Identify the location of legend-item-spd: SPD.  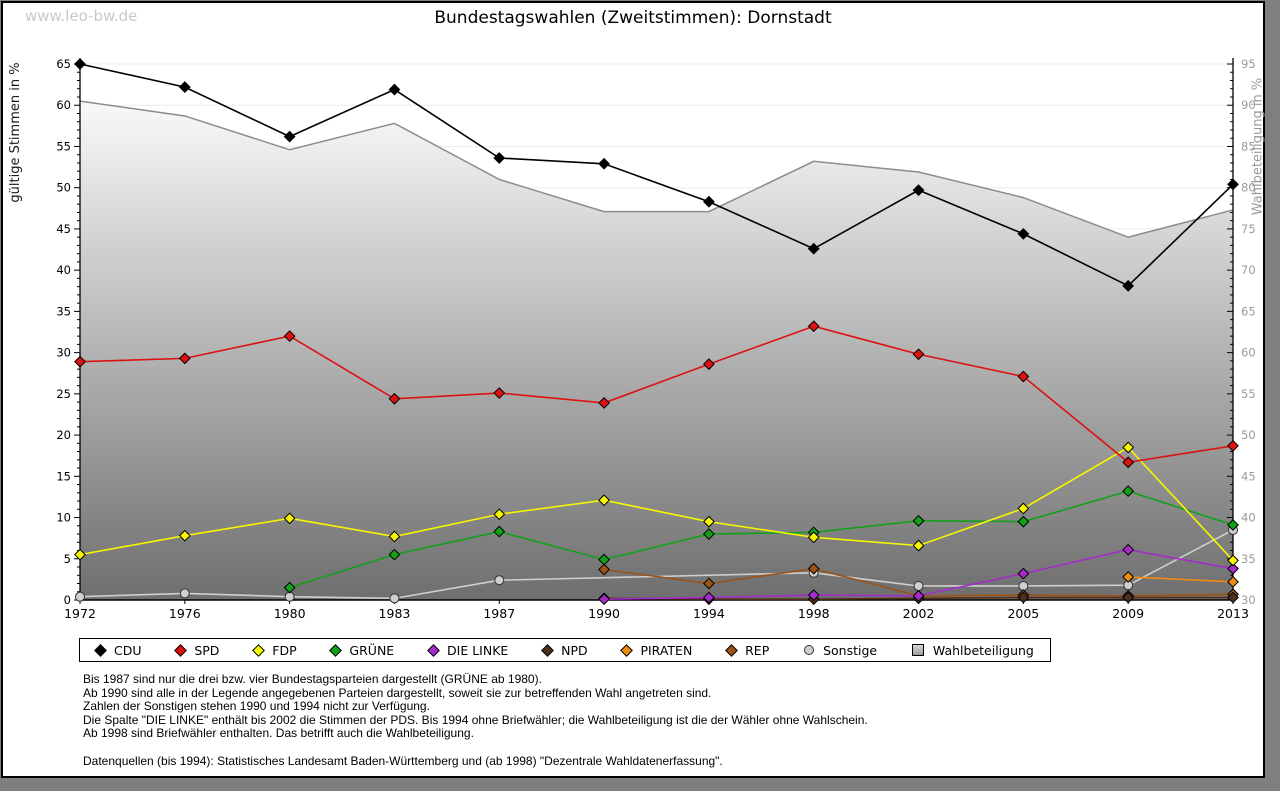
(197, 650).